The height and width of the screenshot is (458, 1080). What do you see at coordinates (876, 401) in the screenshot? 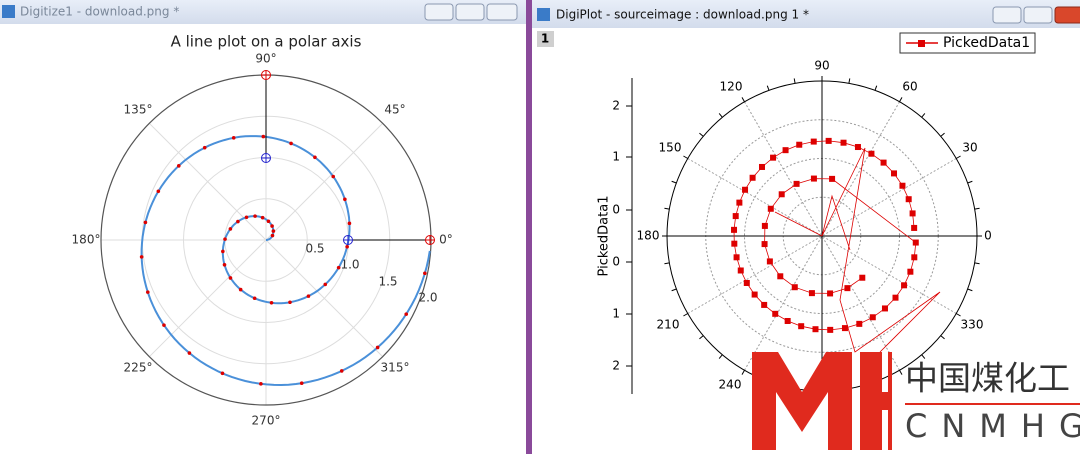
I see `logo-h` at bounding box center [876, 401].